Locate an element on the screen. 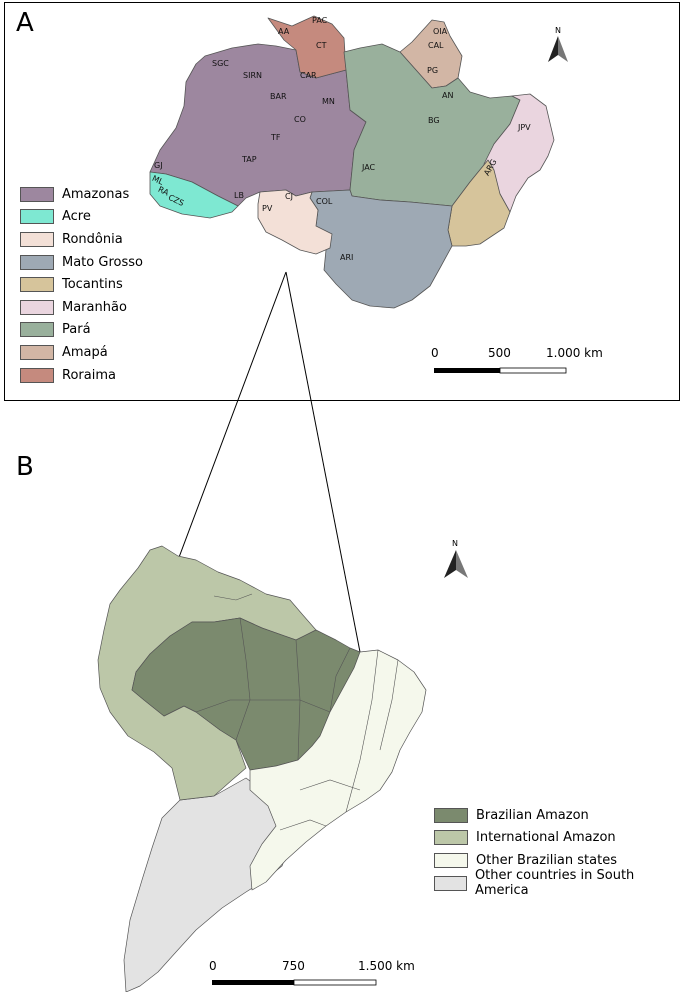 Image resolution: width=685 pixels, height=992 pixels. legend-a-item: Mato Grosso is located at coordinates (81, 262).